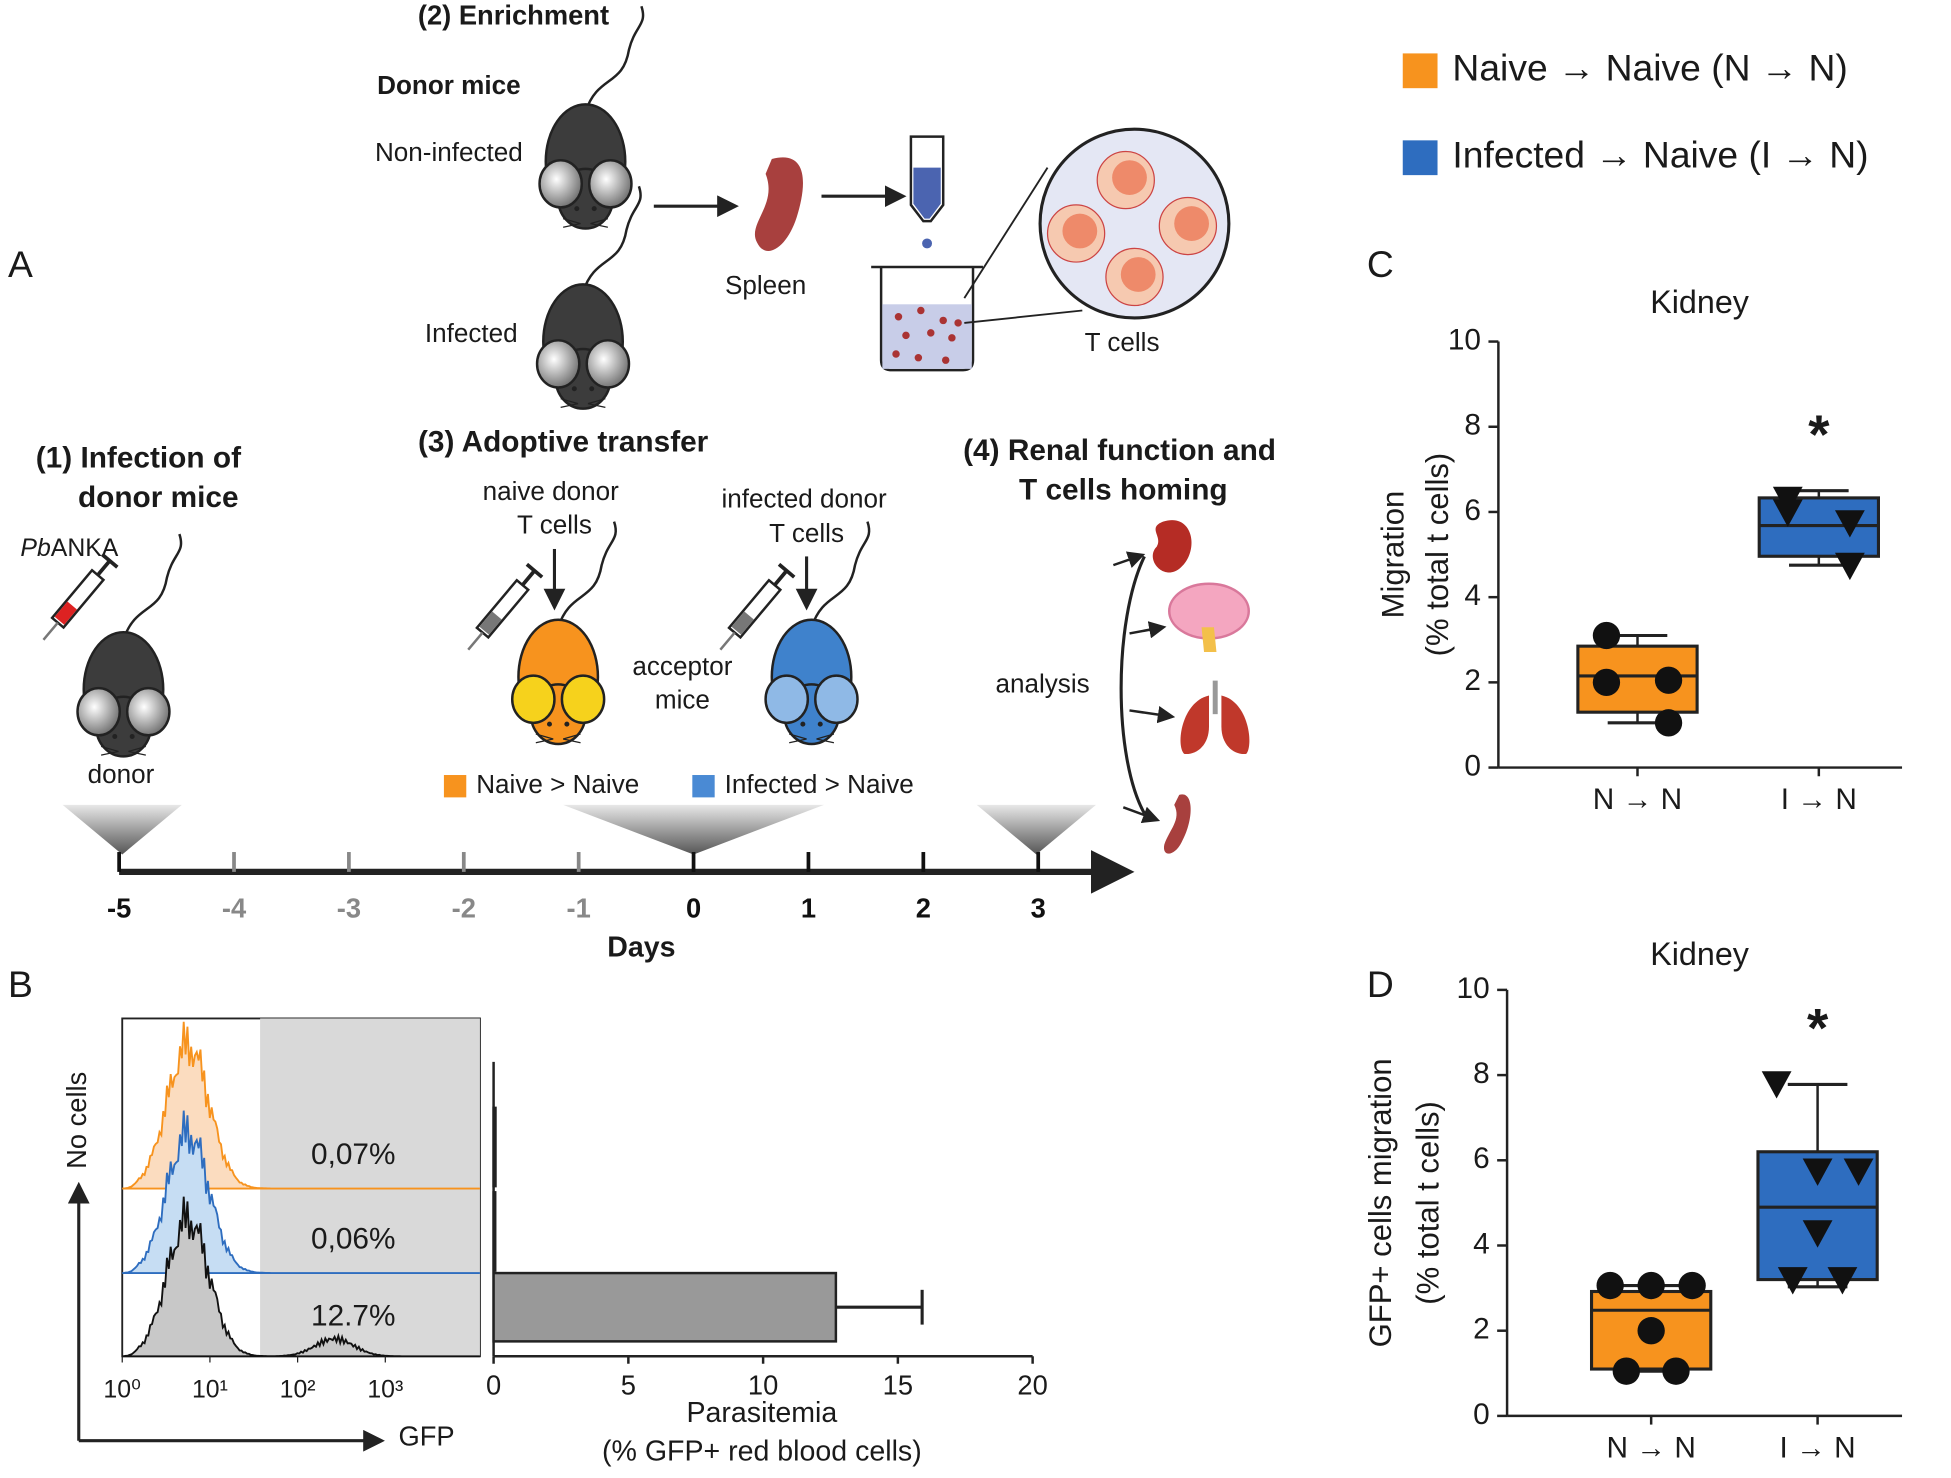 The width and height of the screenshot is (1951, 1478). What do you see at coordinates (448, 85) in the screenshot?
I see `label: Donor mice` at bounding box center [448, 85].